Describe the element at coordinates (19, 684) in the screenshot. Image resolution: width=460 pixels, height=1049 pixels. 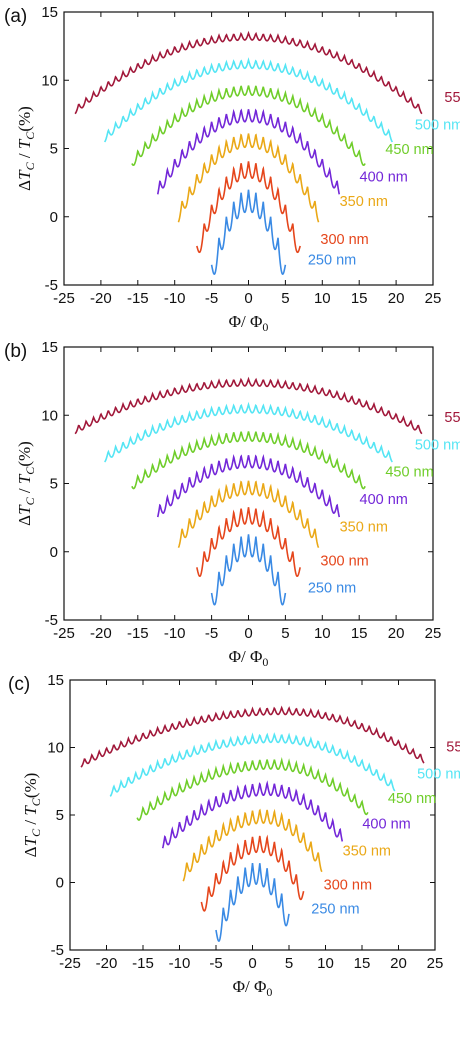
I see `panel-label: (c)` at that location.